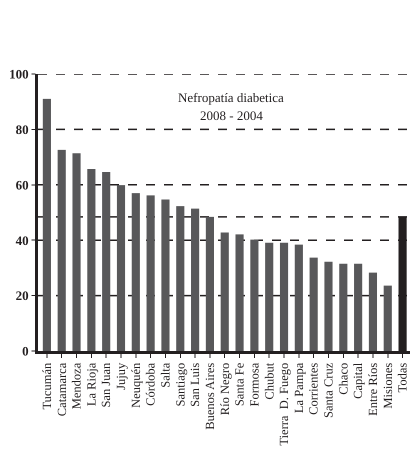 The image size is (414, 466). Describe the element at coordinates (239, 384) in the screenshot. I see `x-tick-label: Santa Fe` at that location.